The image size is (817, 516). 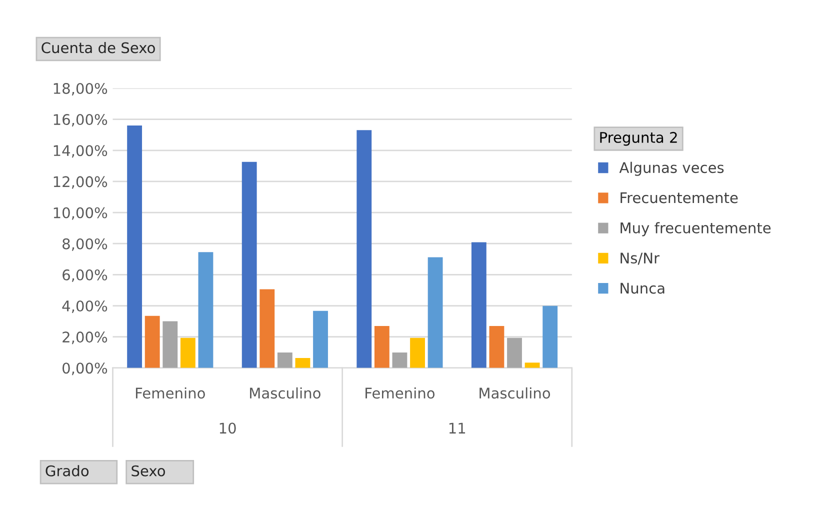 What do you see at coordinates (638, 139) in the screenshot?
I see `legend-title: Pregunta 2` at bounding box center [638, 139].